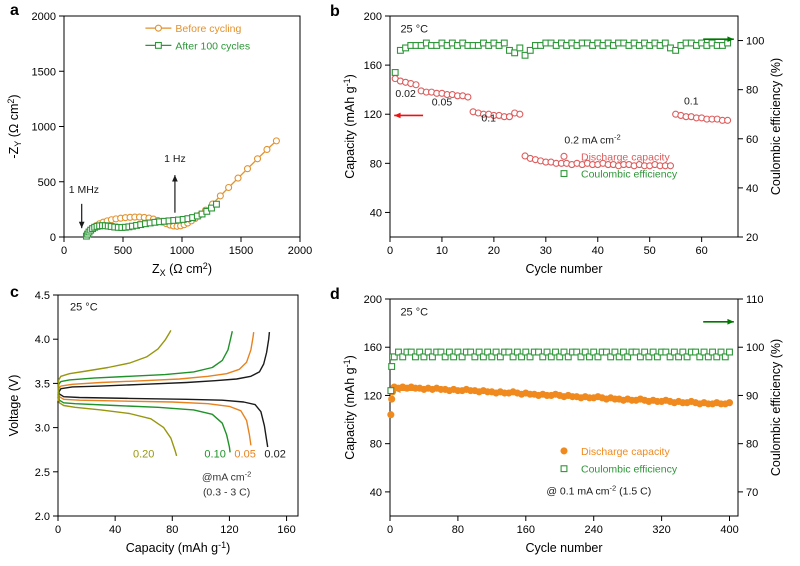 Image resolution: width=800 pixels, height=566 pixels. I want to click on svg-text: (0.3 - 3 C), so click(226, 493).